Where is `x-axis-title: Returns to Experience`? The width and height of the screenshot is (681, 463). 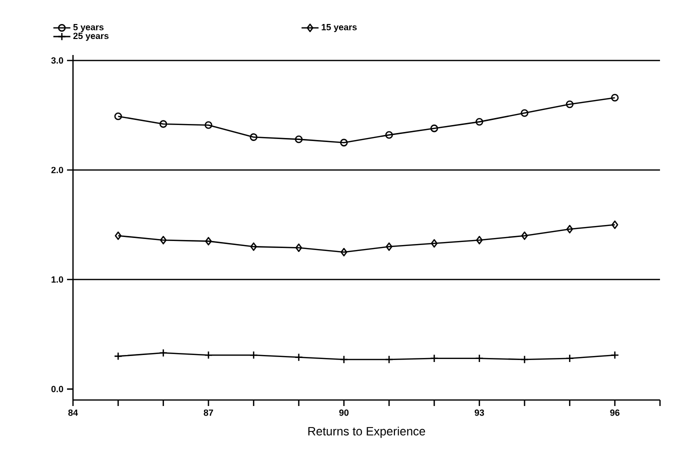 x-axis-title: Returns to Experience is located at coordinates (367, 432).